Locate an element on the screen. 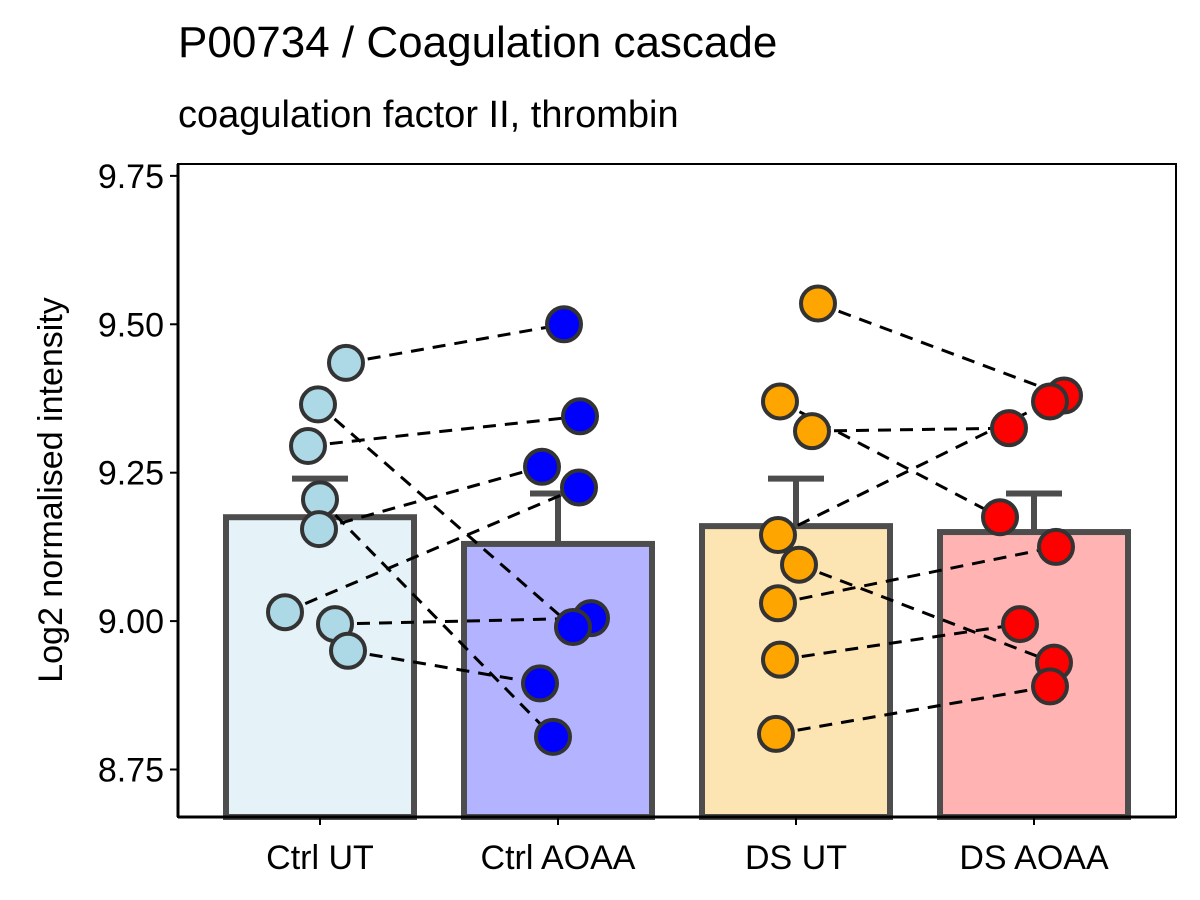 The height and width of the screenshot is (900, 1200). y-tick-label-3: 9.50 is located at coordinates (131, 325).